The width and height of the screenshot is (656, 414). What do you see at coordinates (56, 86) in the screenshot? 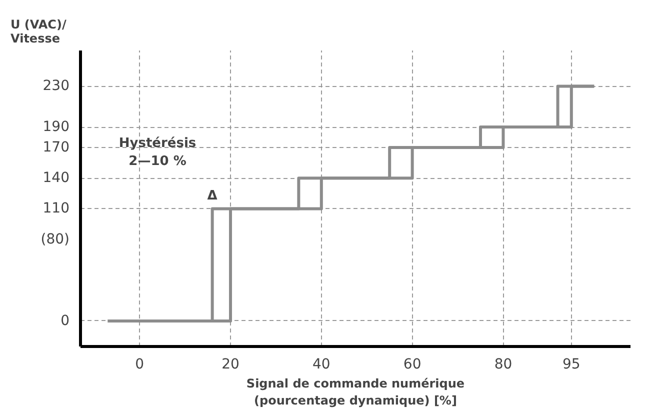
I see `y-tick-label: 230` at bounding box center [56, 86].